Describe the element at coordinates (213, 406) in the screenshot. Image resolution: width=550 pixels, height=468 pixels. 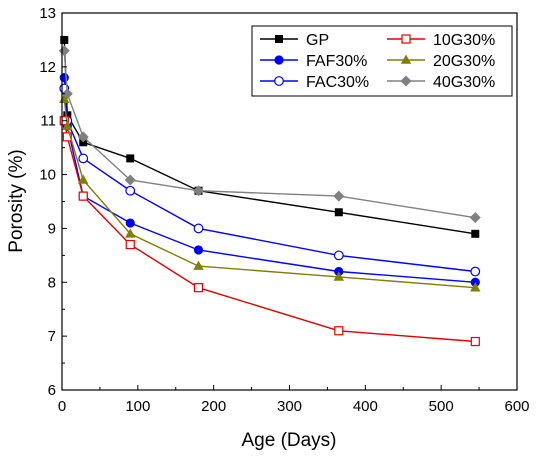
I see `x-tick-label: 200` at that location.